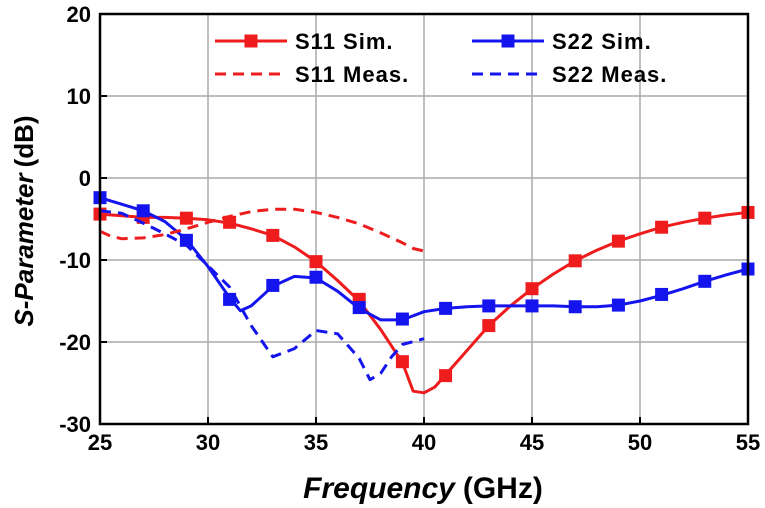 The image size is (765, 508). I want to click on y-axis-label: S-Parameter (dB), so click(24, 220).